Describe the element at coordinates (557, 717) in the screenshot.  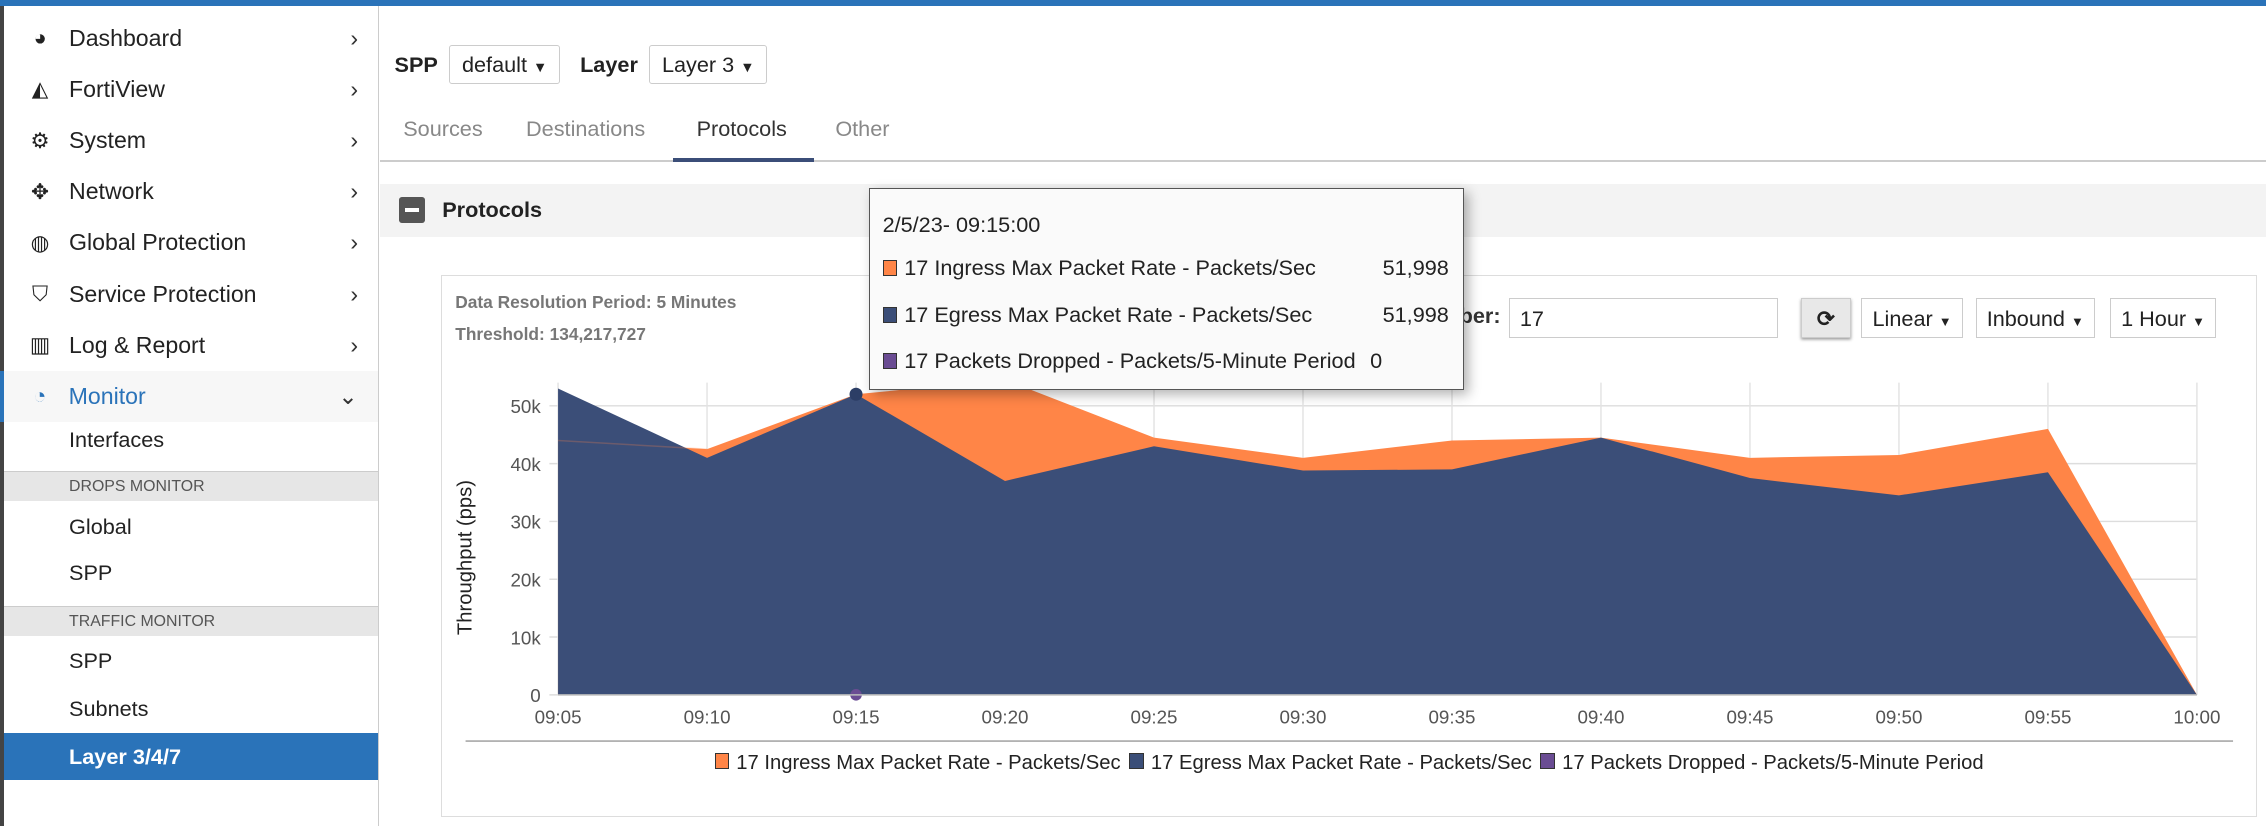
I see `x-tick-label: 09:05` at that location.